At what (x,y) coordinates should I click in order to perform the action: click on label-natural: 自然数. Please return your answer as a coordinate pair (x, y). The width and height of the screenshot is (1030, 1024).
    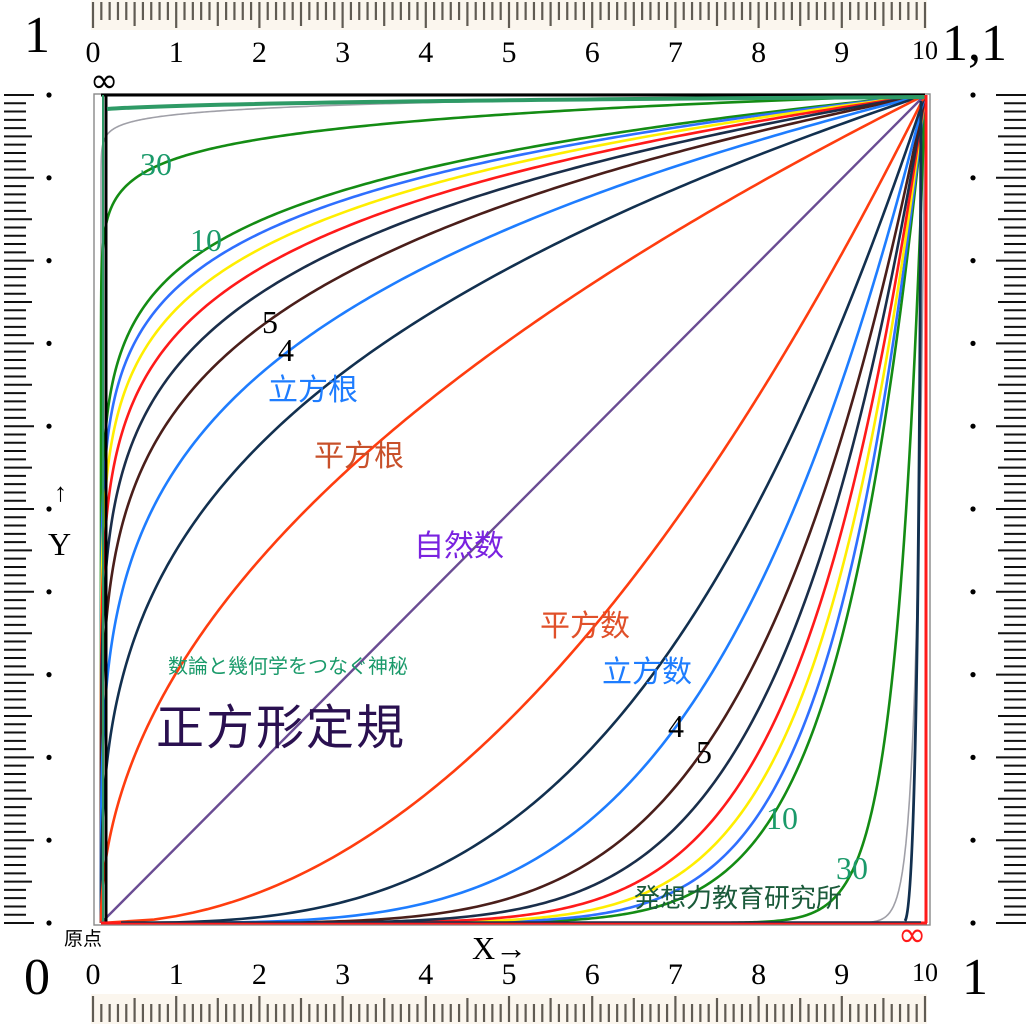
    Looking at the image, I should click on (459, 546).